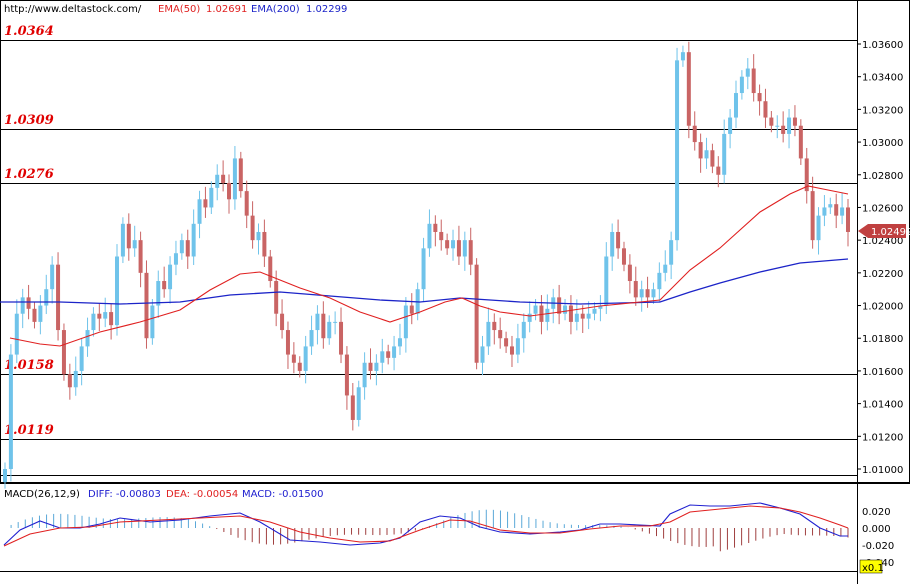 Image resolution: width=910 pixels, height=584 pixels. I want to click on y-tick-label: 1.01200, so click(882, 437).